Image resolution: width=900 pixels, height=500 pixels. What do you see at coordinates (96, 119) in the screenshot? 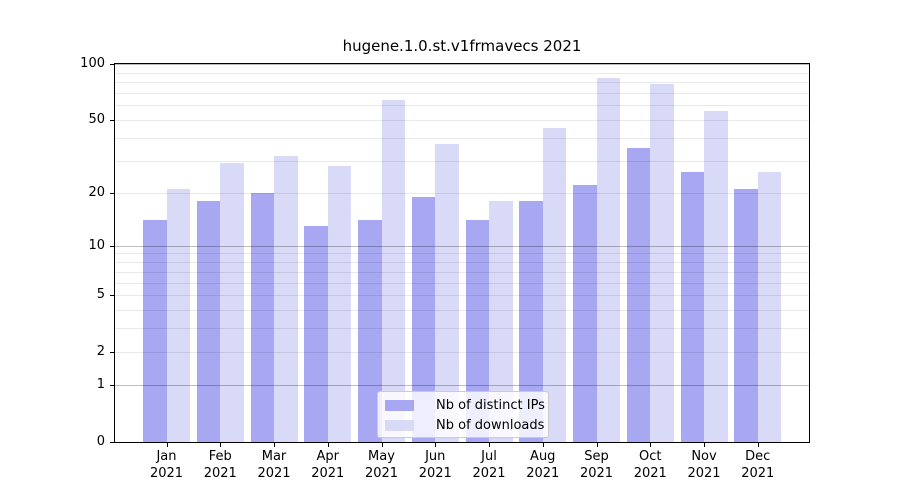
I see `y-tick-label-50: 50` at bounding box center [96, 119].